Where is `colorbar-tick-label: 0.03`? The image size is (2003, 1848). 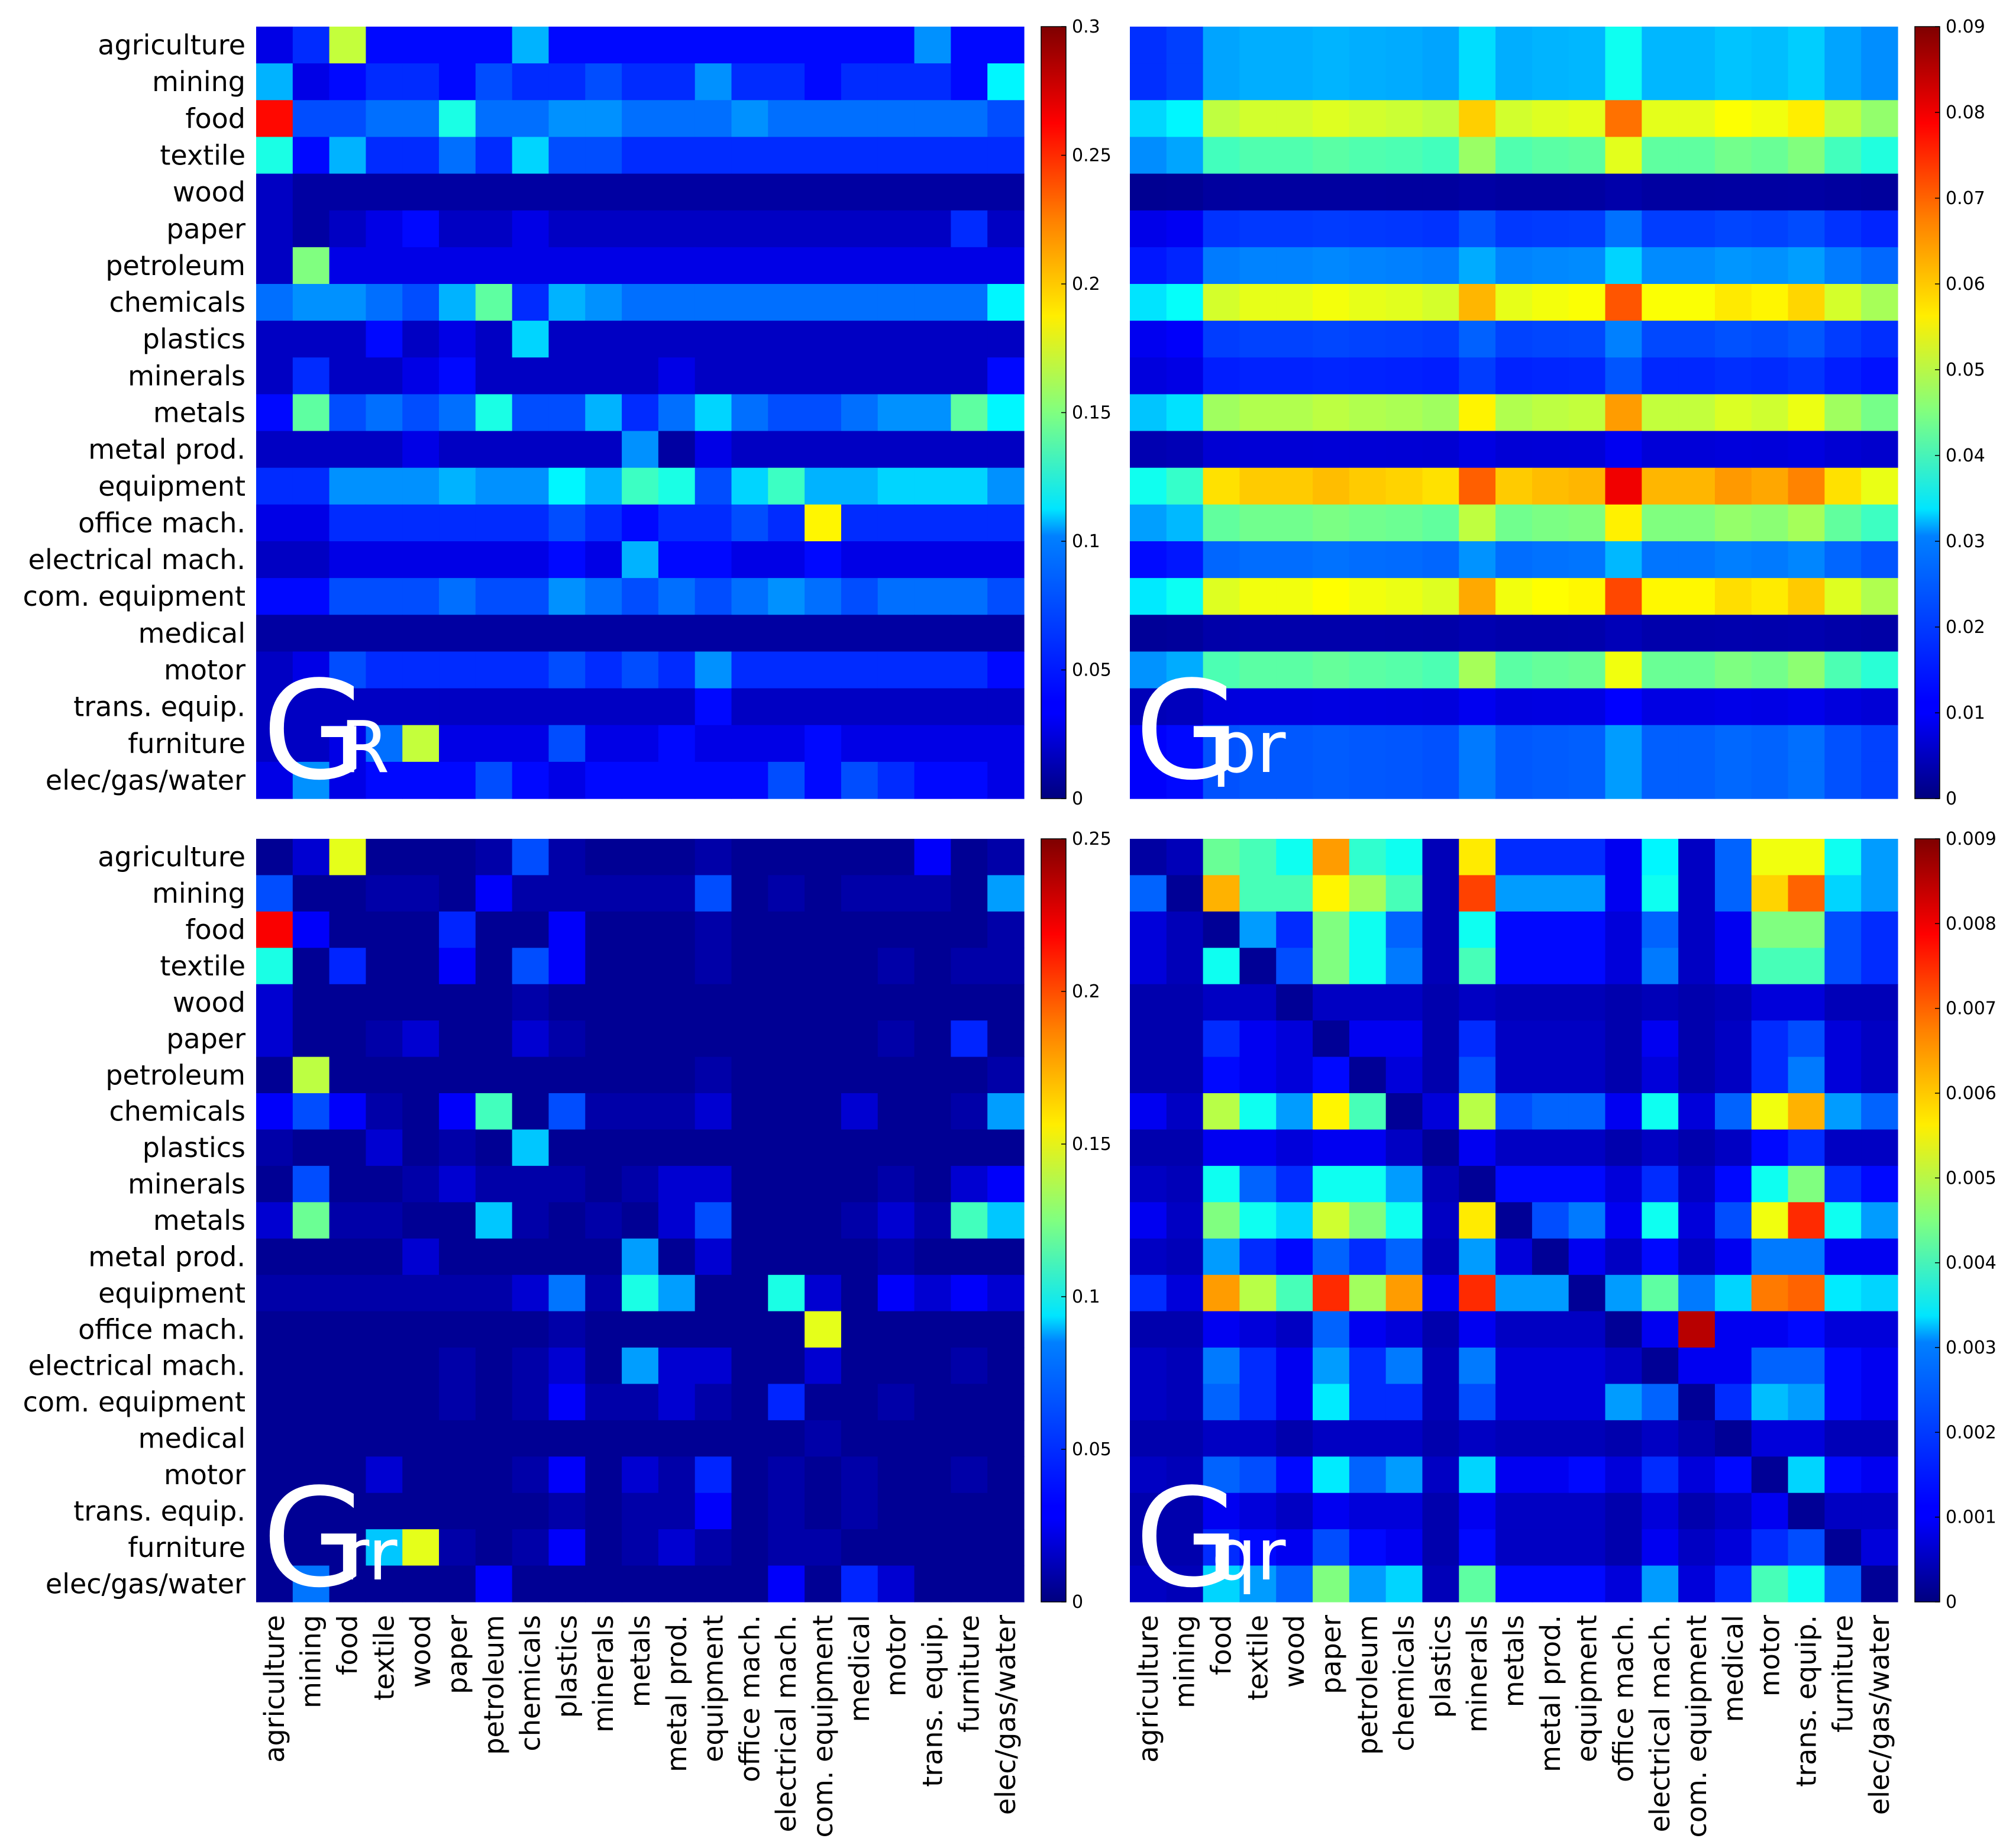
colorbar-tick-label: 0.03 is located at coordinates (1965, 541).